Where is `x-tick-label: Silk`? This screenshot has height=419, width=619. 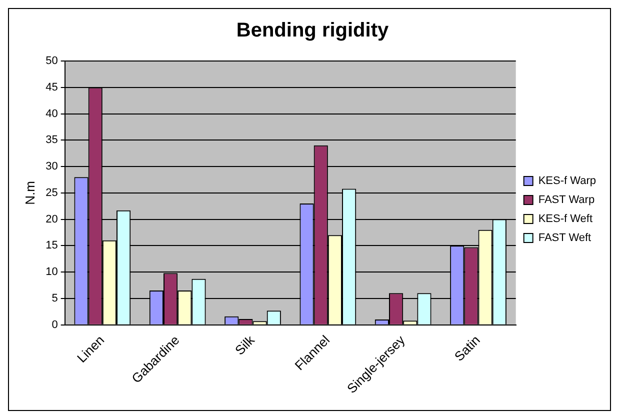
x-tick-label: Silk is located at coordinates (245, 345).